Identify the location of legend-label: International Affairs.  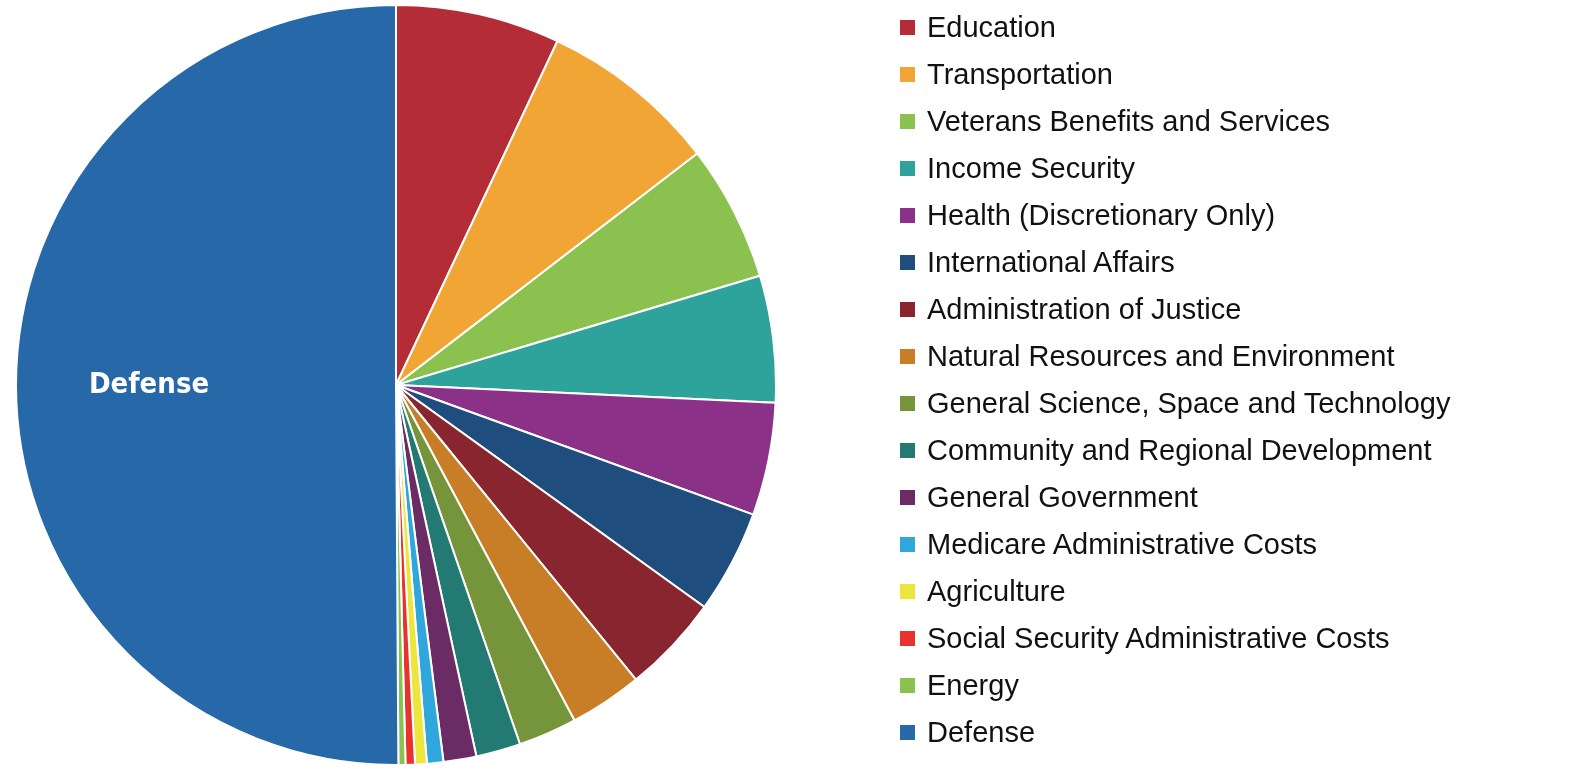
(1051, 262).